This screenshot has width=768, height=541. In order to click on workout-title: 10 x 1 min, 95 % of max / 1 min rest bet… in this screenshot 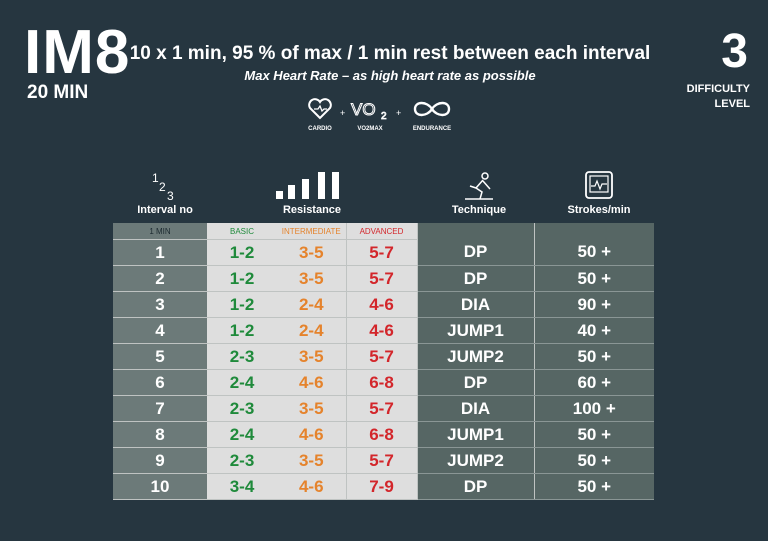, I will do `click(390, 53)`.